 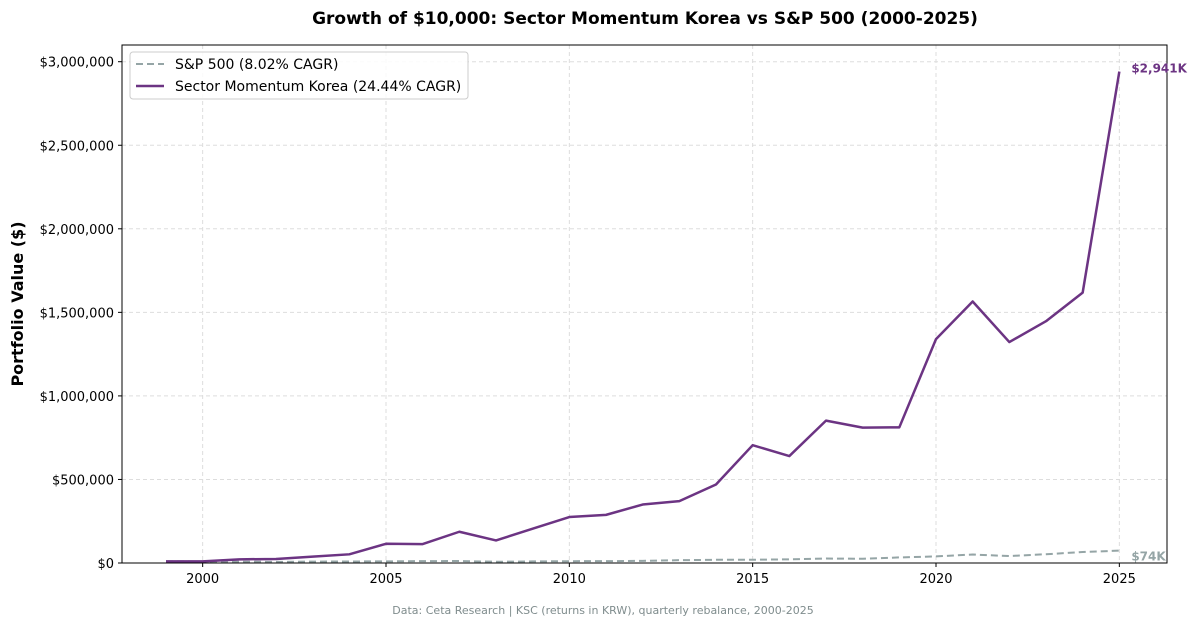 I want to click on x-tick-label: 2000, so click(x=202, y=579).